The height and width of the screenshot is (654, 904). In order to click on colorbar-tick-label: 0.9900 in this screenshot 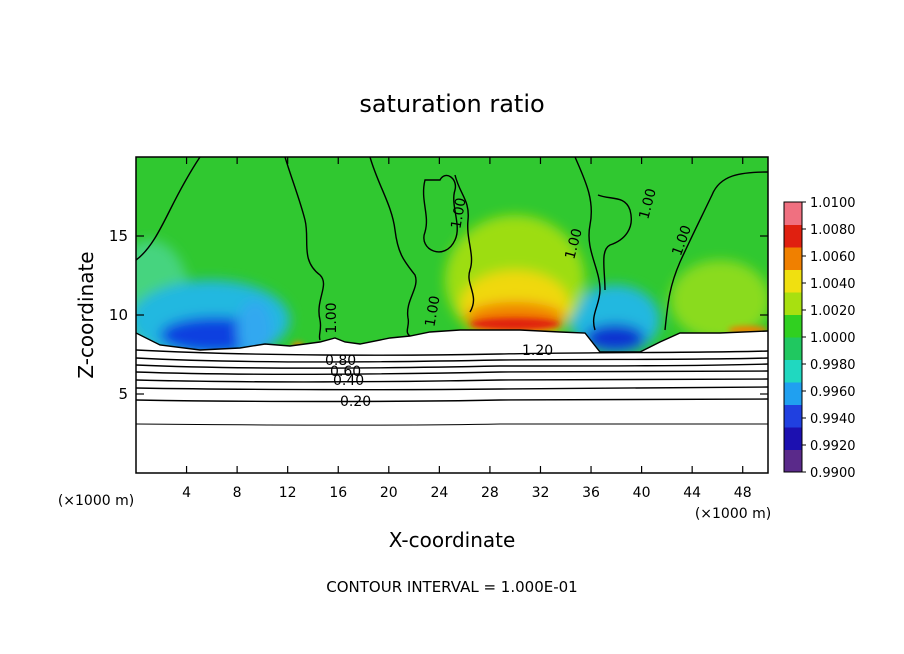, I will do `click(833, 473)`.